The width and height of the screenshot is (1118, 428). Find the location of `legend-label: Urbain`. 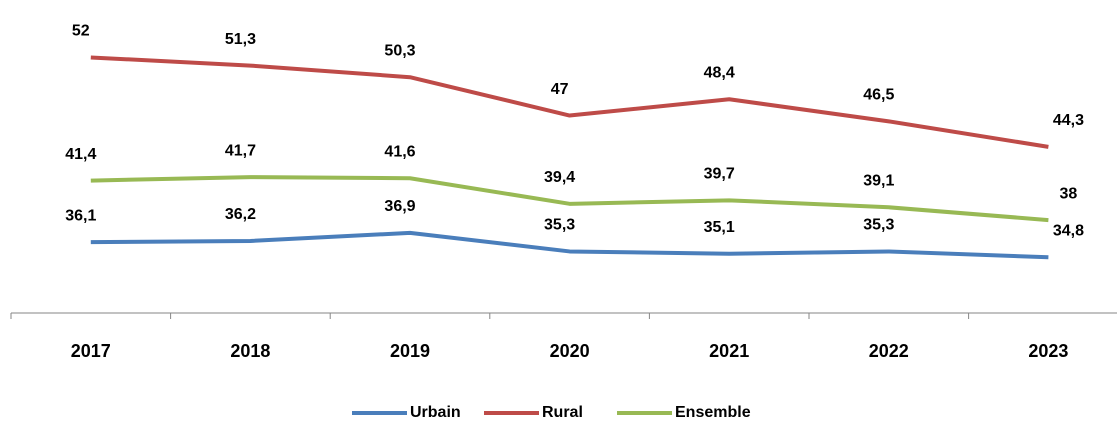

legend-label: Urbain is located at coordinates (435, 412).